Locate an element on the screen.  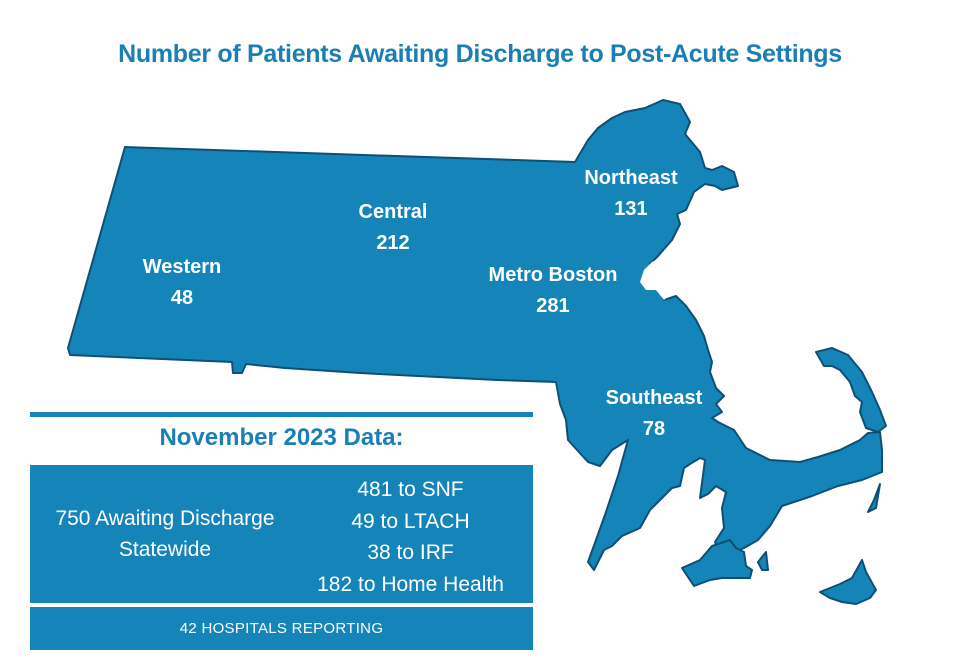
hospitals-reporting: 42 HOSPITALS REPORTING is located at coordinates (281, 628).